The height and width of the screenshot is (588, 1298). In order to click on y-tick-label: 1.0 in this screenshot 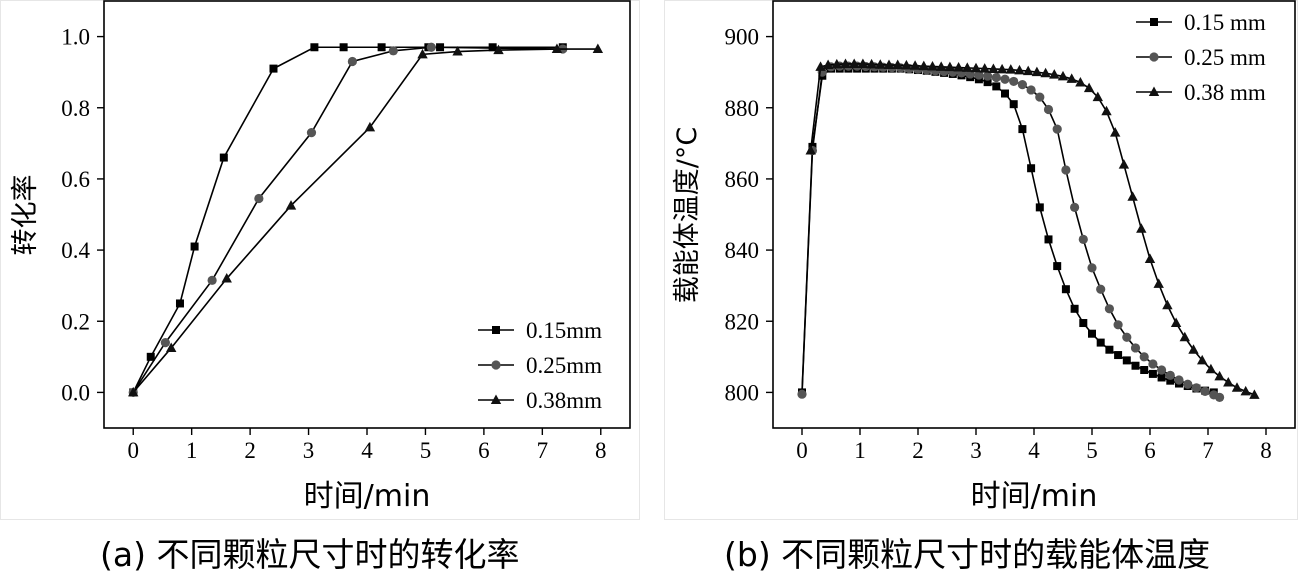, I will do `click(75, 37)`.